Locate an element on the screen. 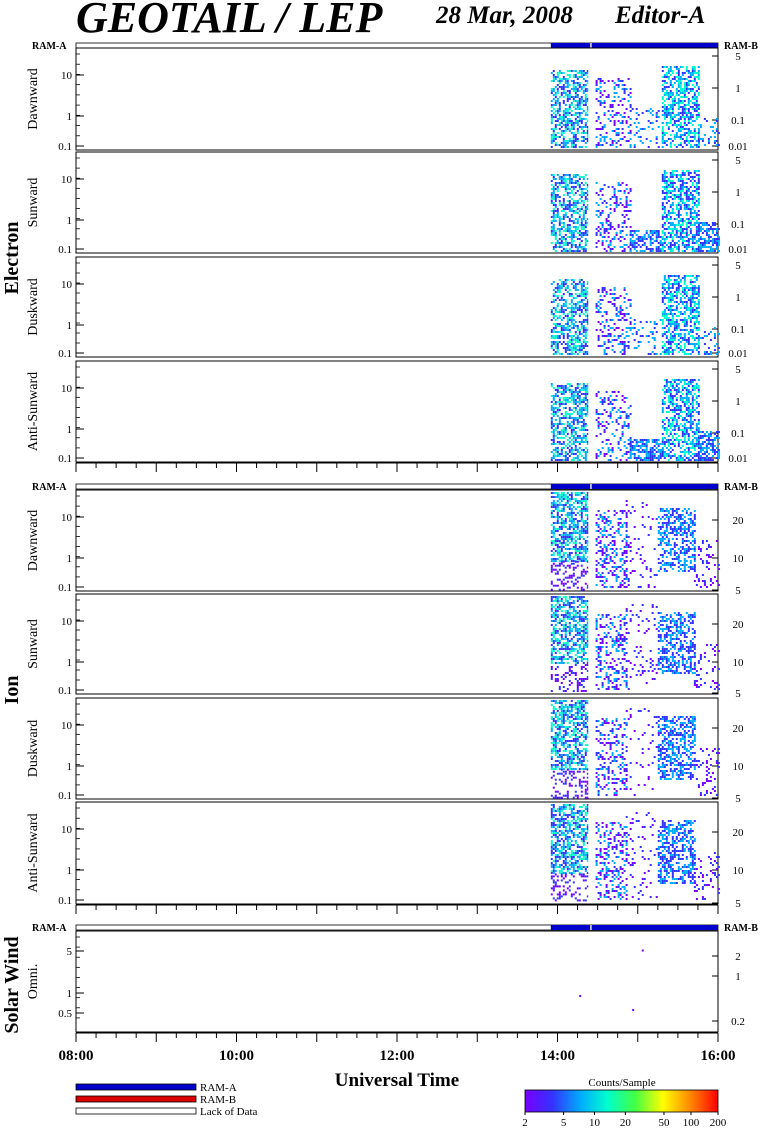  x-axis-label: Universal Time is located at coordinates (397, 1080).